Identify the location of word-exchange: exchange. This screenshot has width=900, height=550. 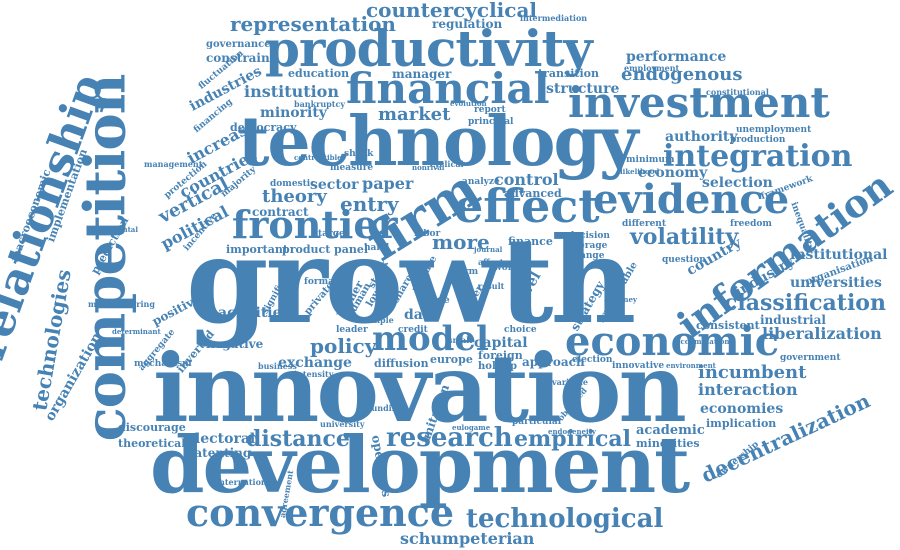
(315, 363).